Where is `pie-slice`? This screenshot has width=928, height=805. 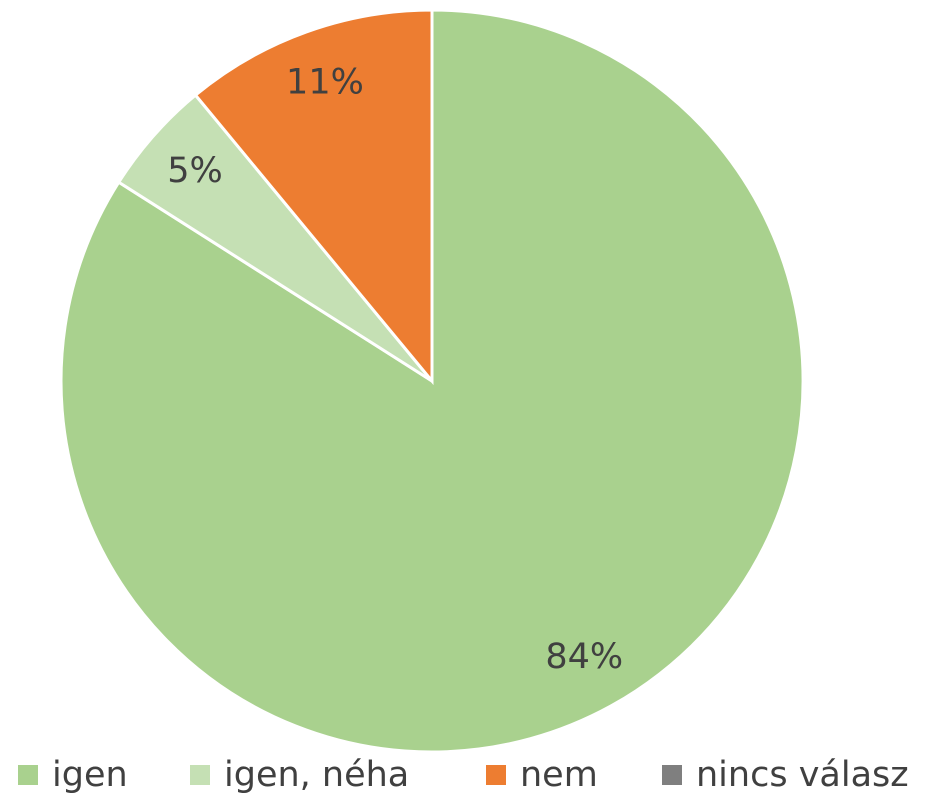 pie-slice is located at coordinates (313, 197).